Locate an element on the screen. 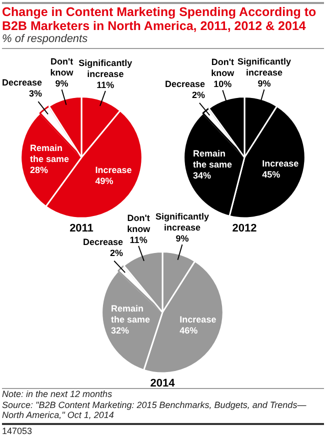 This screenshot has width=326, height=448. data-label: 10% is located at coordinates (223, 84).